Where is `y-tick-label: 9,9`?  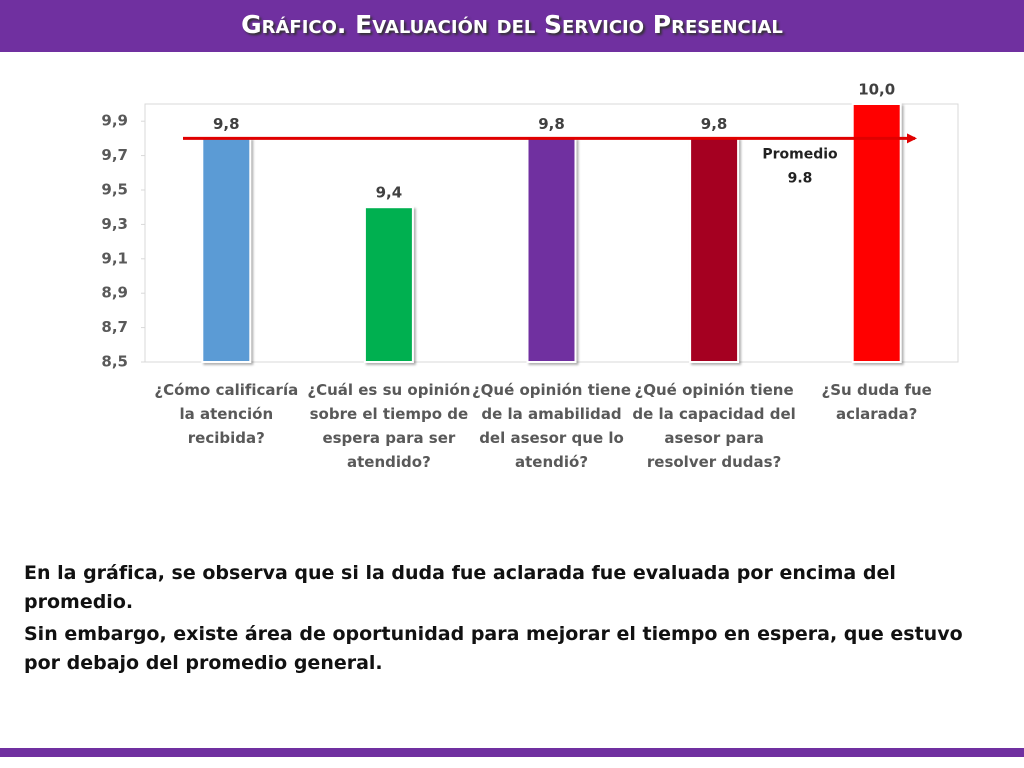
y-tick-label: 9,9 is located at coordinates (114, 121).